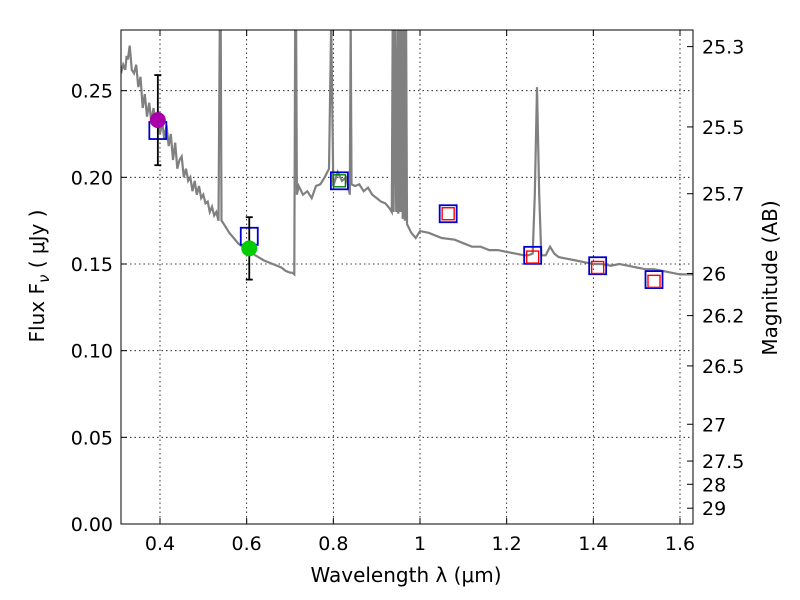 This screenshot has width=800, height=600. Describe the element at coordinates (770, 277) in the screenshot. I see `y2-axis-title: Magnitude (AB)` at that location.